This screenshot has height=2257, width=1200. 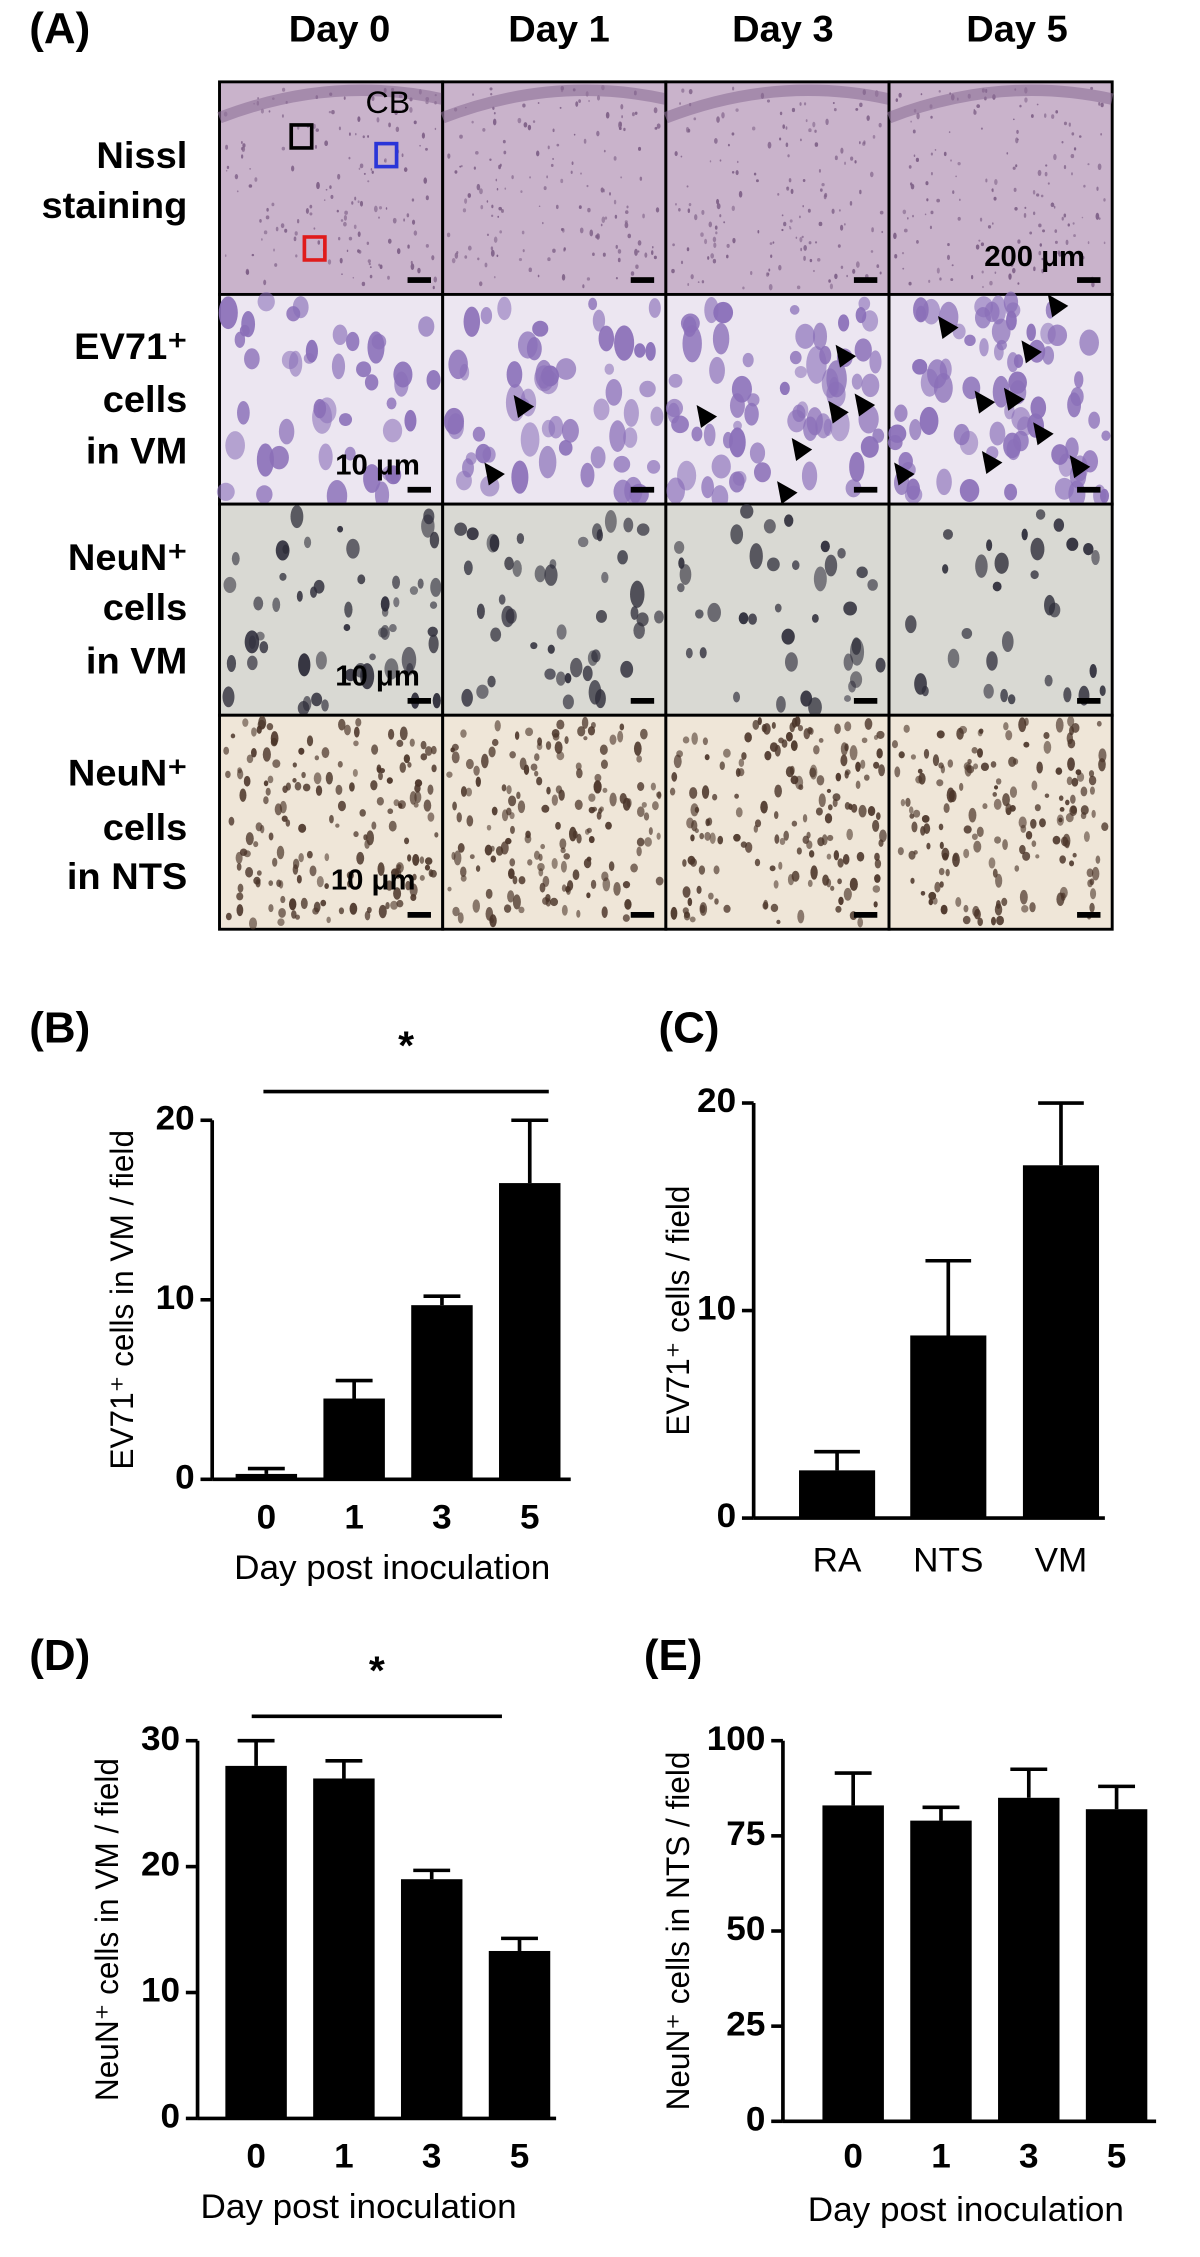 What do you see at coordinates (838, 1561) in the screenshot?
I see `x-tick-label: RA` at bounding box center [838, 1561].